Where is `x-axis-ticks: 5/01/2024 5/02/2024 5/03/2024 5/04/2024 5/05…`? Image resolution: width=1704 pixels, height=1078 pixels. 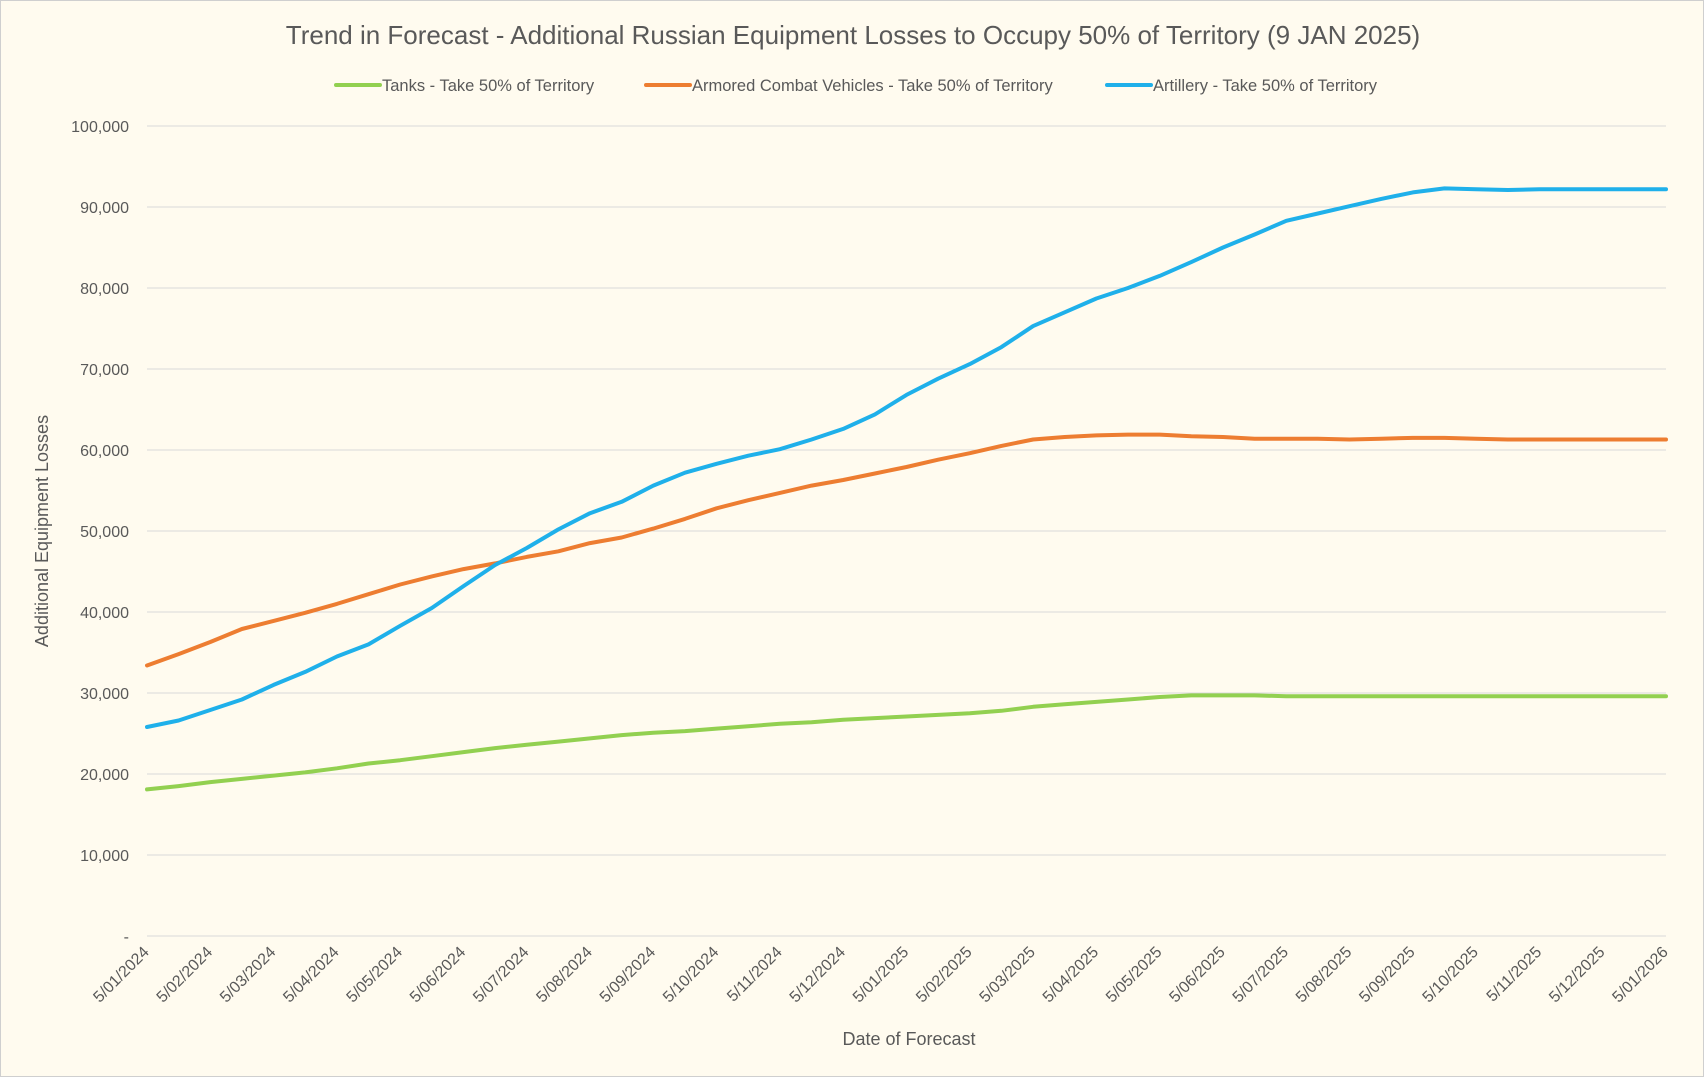 x-axis-ticks: 5/01/2024 5/02/2024 5/03/2024 5/04/2024 5/05… is located at coordinates (880, 975).